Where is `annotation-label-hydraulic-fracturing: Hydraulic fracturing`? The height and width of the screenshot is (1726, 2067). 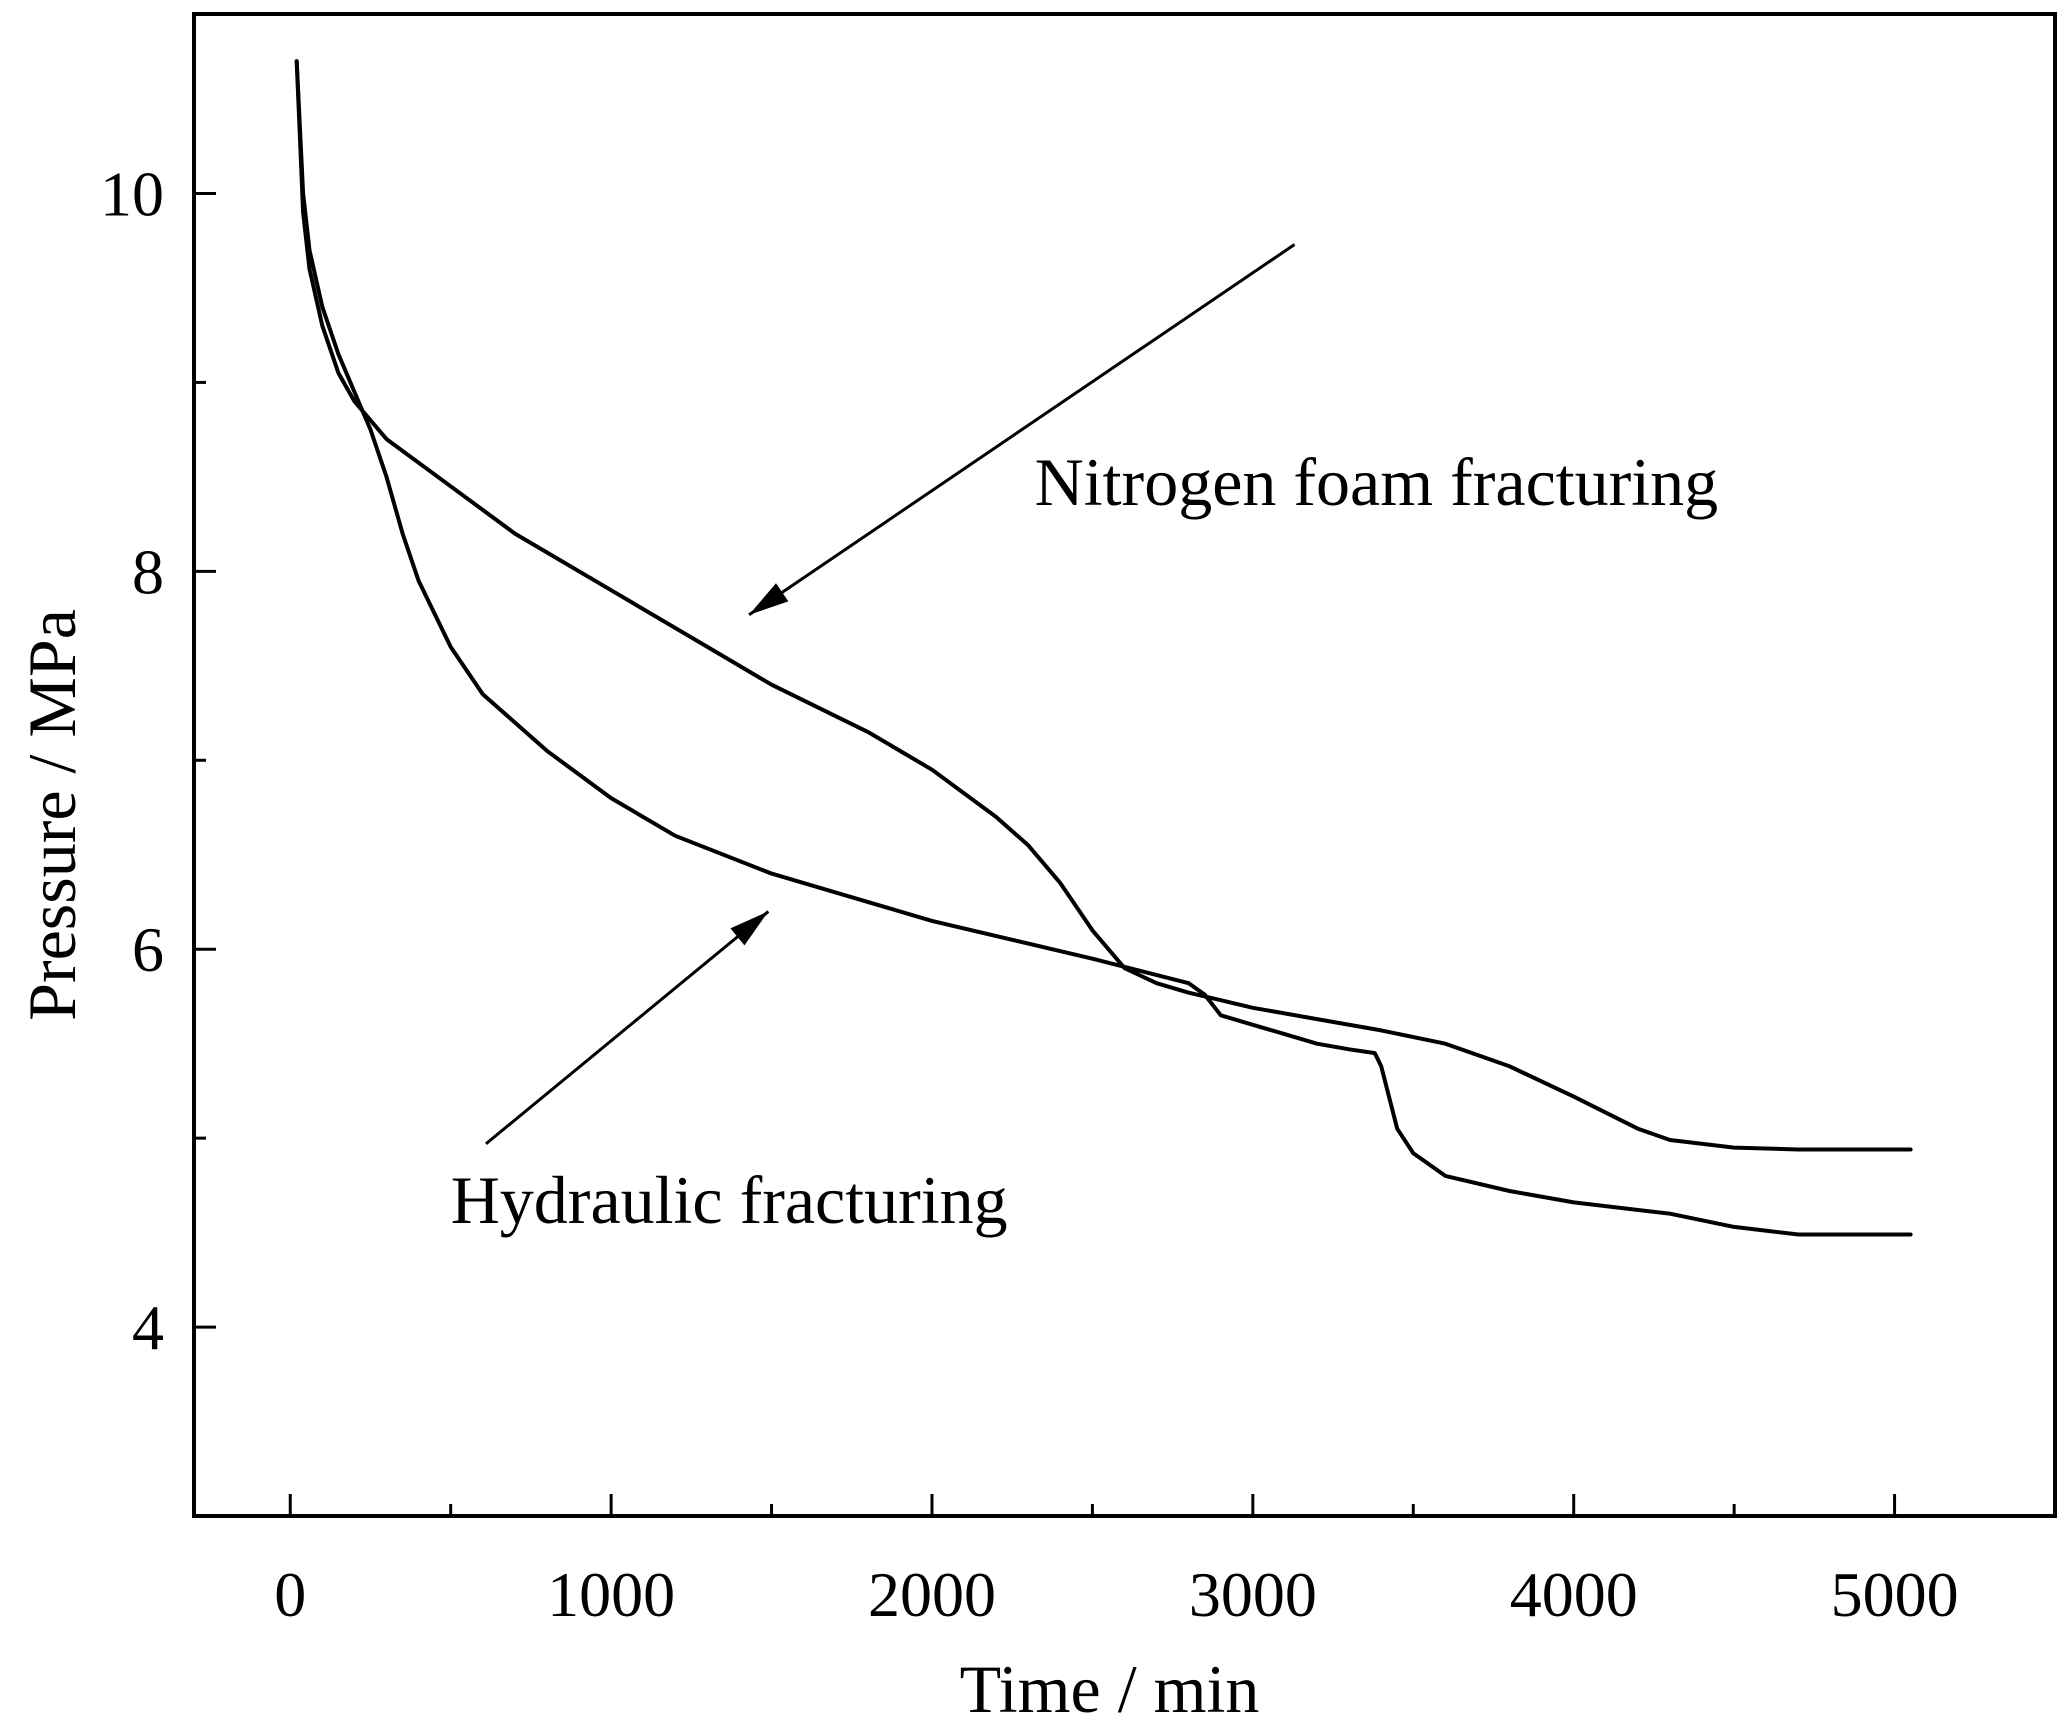 annotation-label-hydraulic-fracturing: Hydraulic fracturing is located at coordinates (729, 1200).